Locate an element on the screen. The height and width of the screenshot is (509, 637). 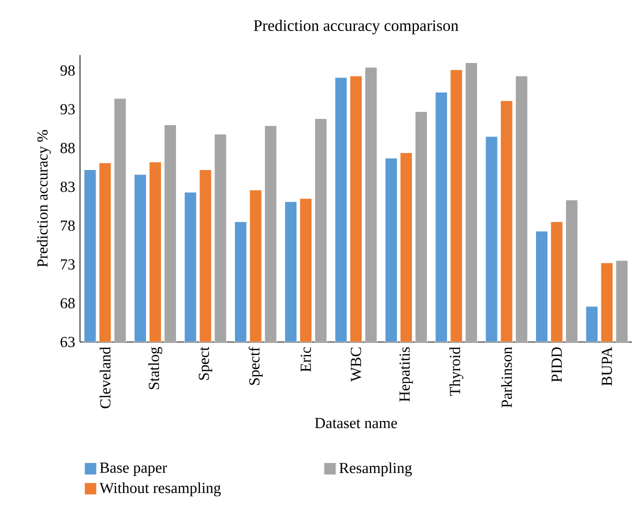
x-tick-label: Thyroid is located at coordinates (456, 371).